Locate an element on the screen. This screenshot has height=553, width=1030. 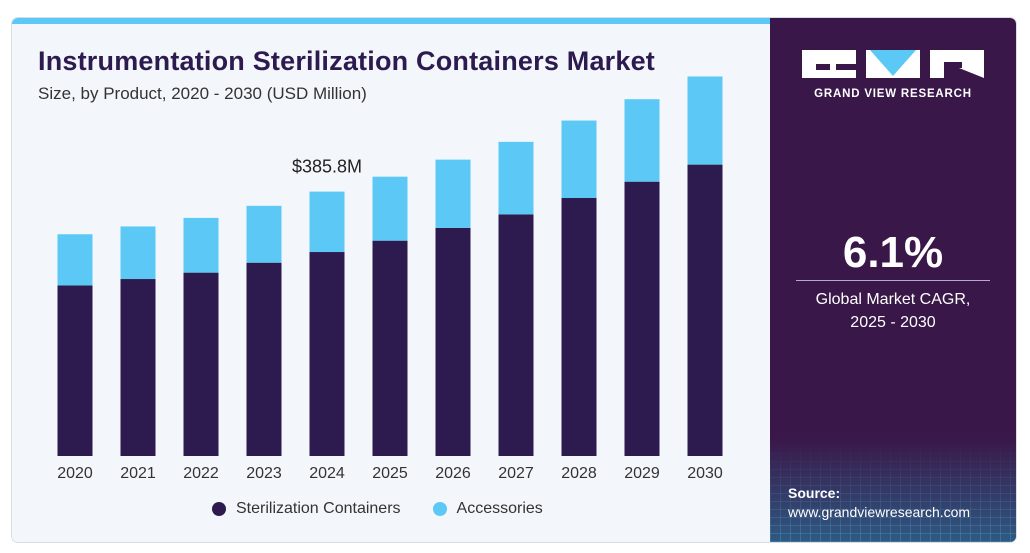
x-tick-label-2023: 2023 is located at coordinates (264, 473).